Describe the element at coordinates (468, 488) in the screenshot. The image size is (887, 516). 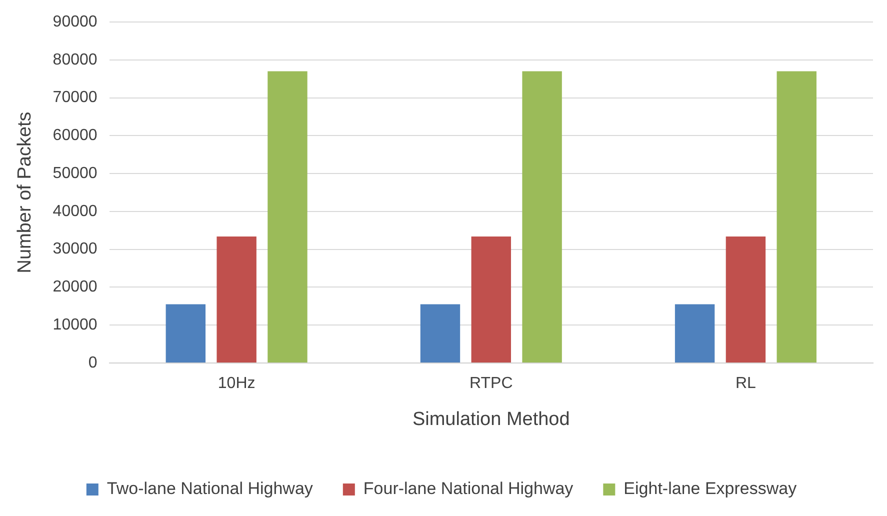
I see `legend-label: Four-lane National Highway` at that location.